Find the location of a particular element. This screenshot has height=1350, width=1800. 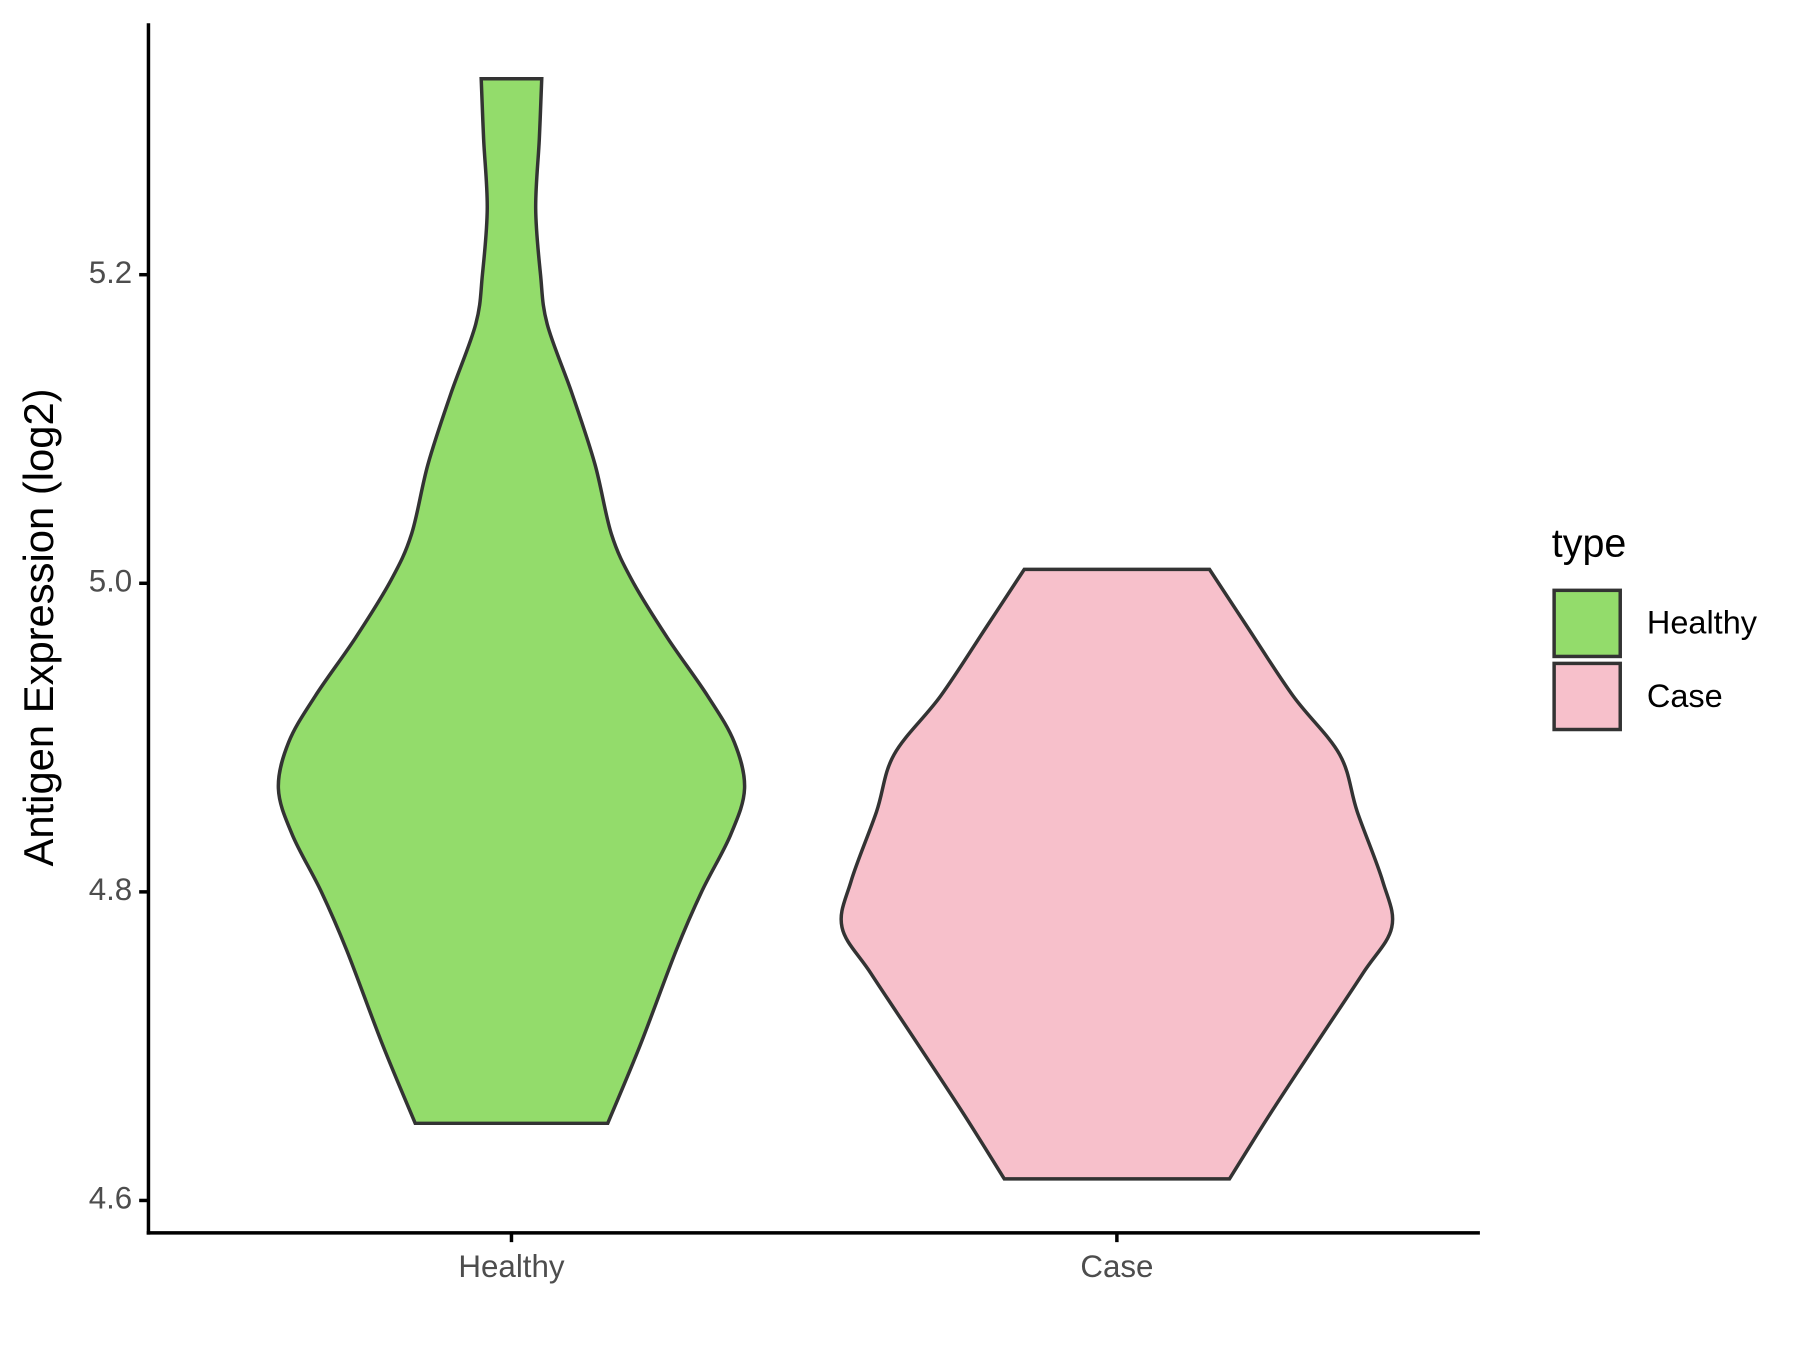

y-tick-label: 5.0 is located at coordinates (111, 581).